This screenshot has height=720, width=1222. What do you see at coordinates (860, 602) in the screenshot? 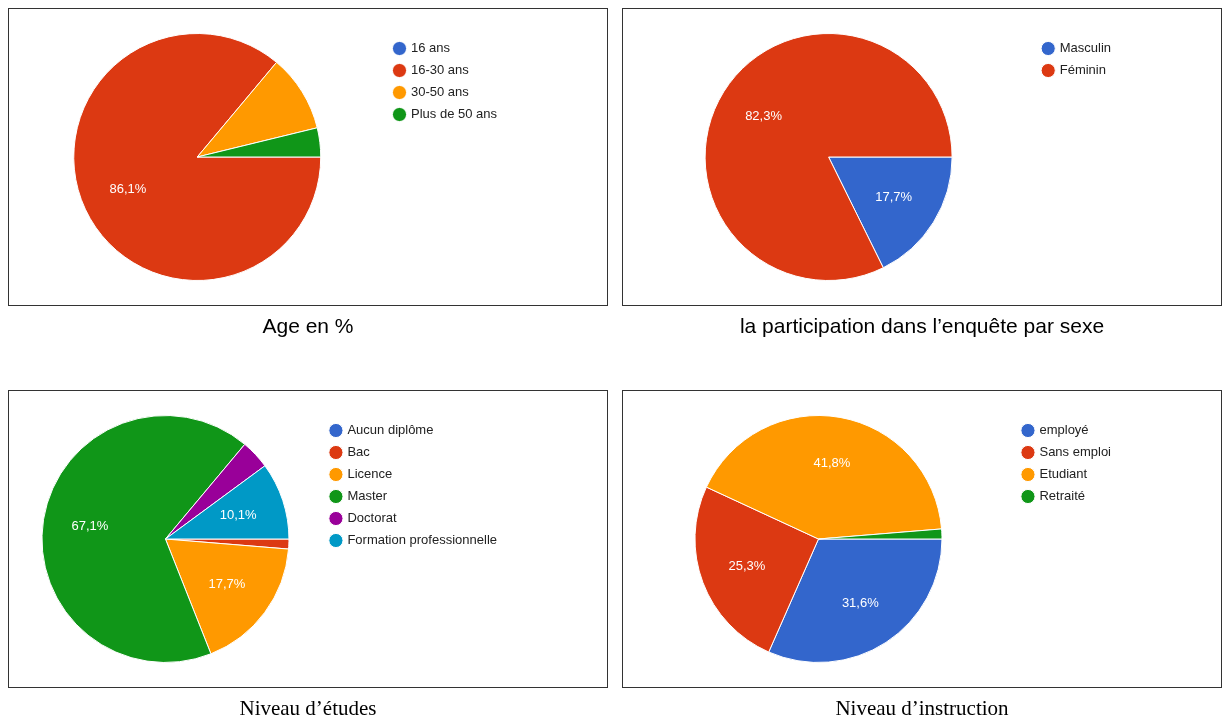
I see `data-label: 31,6%` at bounding box center [860, 602].